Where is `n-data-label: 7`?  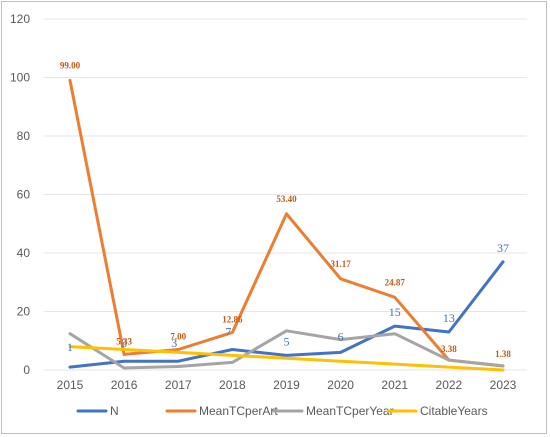
n-data-label: 7 is located at coordinates (228, 332).